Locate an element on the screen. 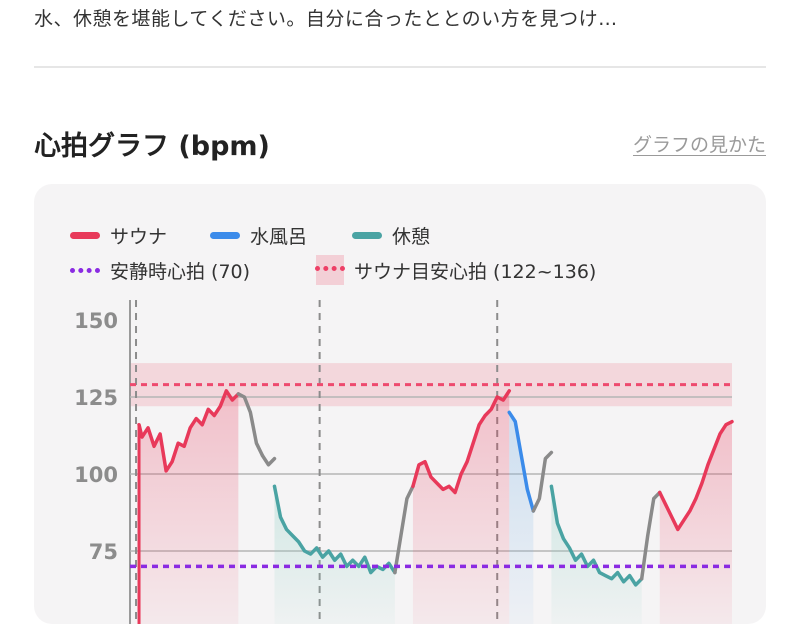  y-tick-label: 75 is located at coordinates (103, 552).